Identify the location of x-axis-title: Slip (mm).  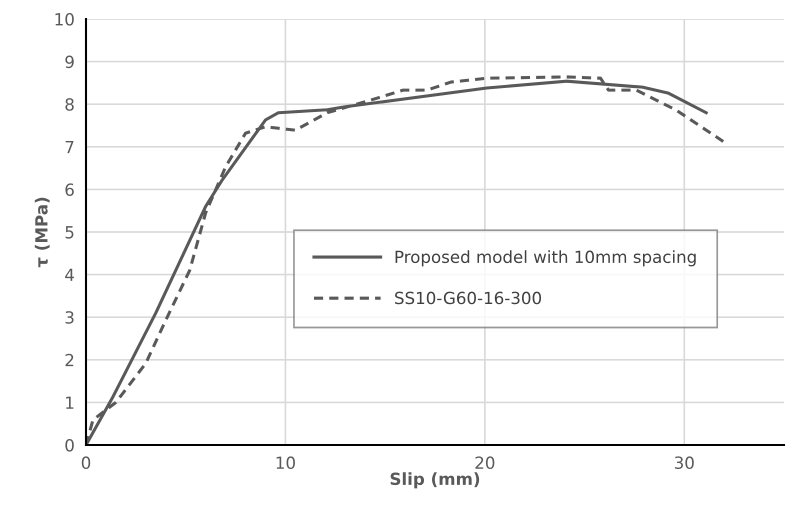
(435, 480).